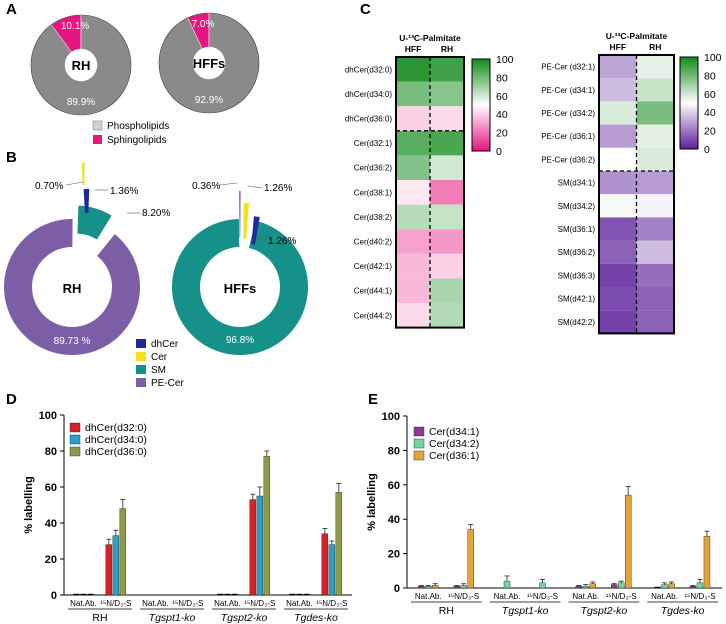  What do you see at coordinates (51, 452) in the screenshot?
I see `y-tick-label: 80` at bounding box center [51, 452].